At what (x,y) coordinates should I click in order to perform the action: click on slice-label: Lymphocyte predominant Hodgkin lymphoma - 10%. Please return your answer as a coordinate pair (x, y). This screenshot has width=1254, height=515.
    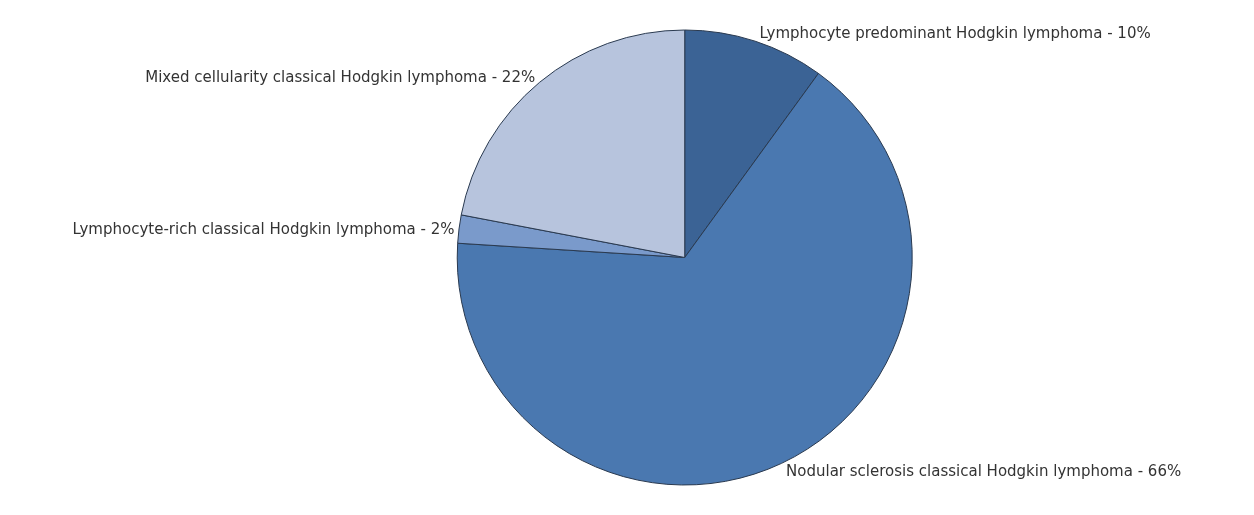
    Looking at the image, I should click on (955, 32).